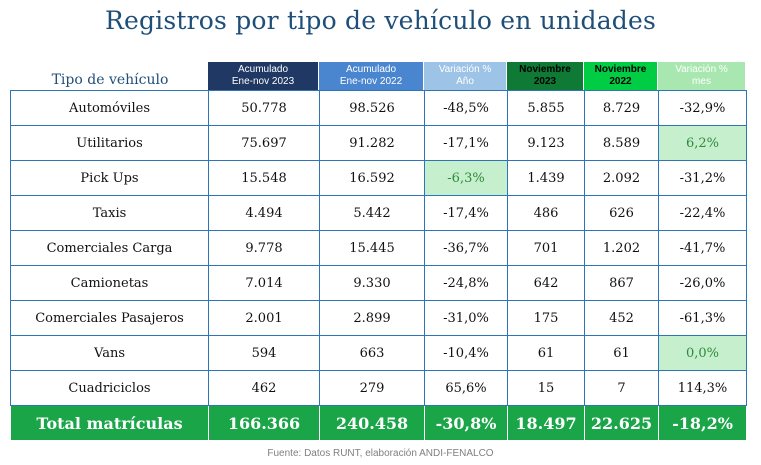  I want to click on value-cell: -61,3%, so click(702, 318).